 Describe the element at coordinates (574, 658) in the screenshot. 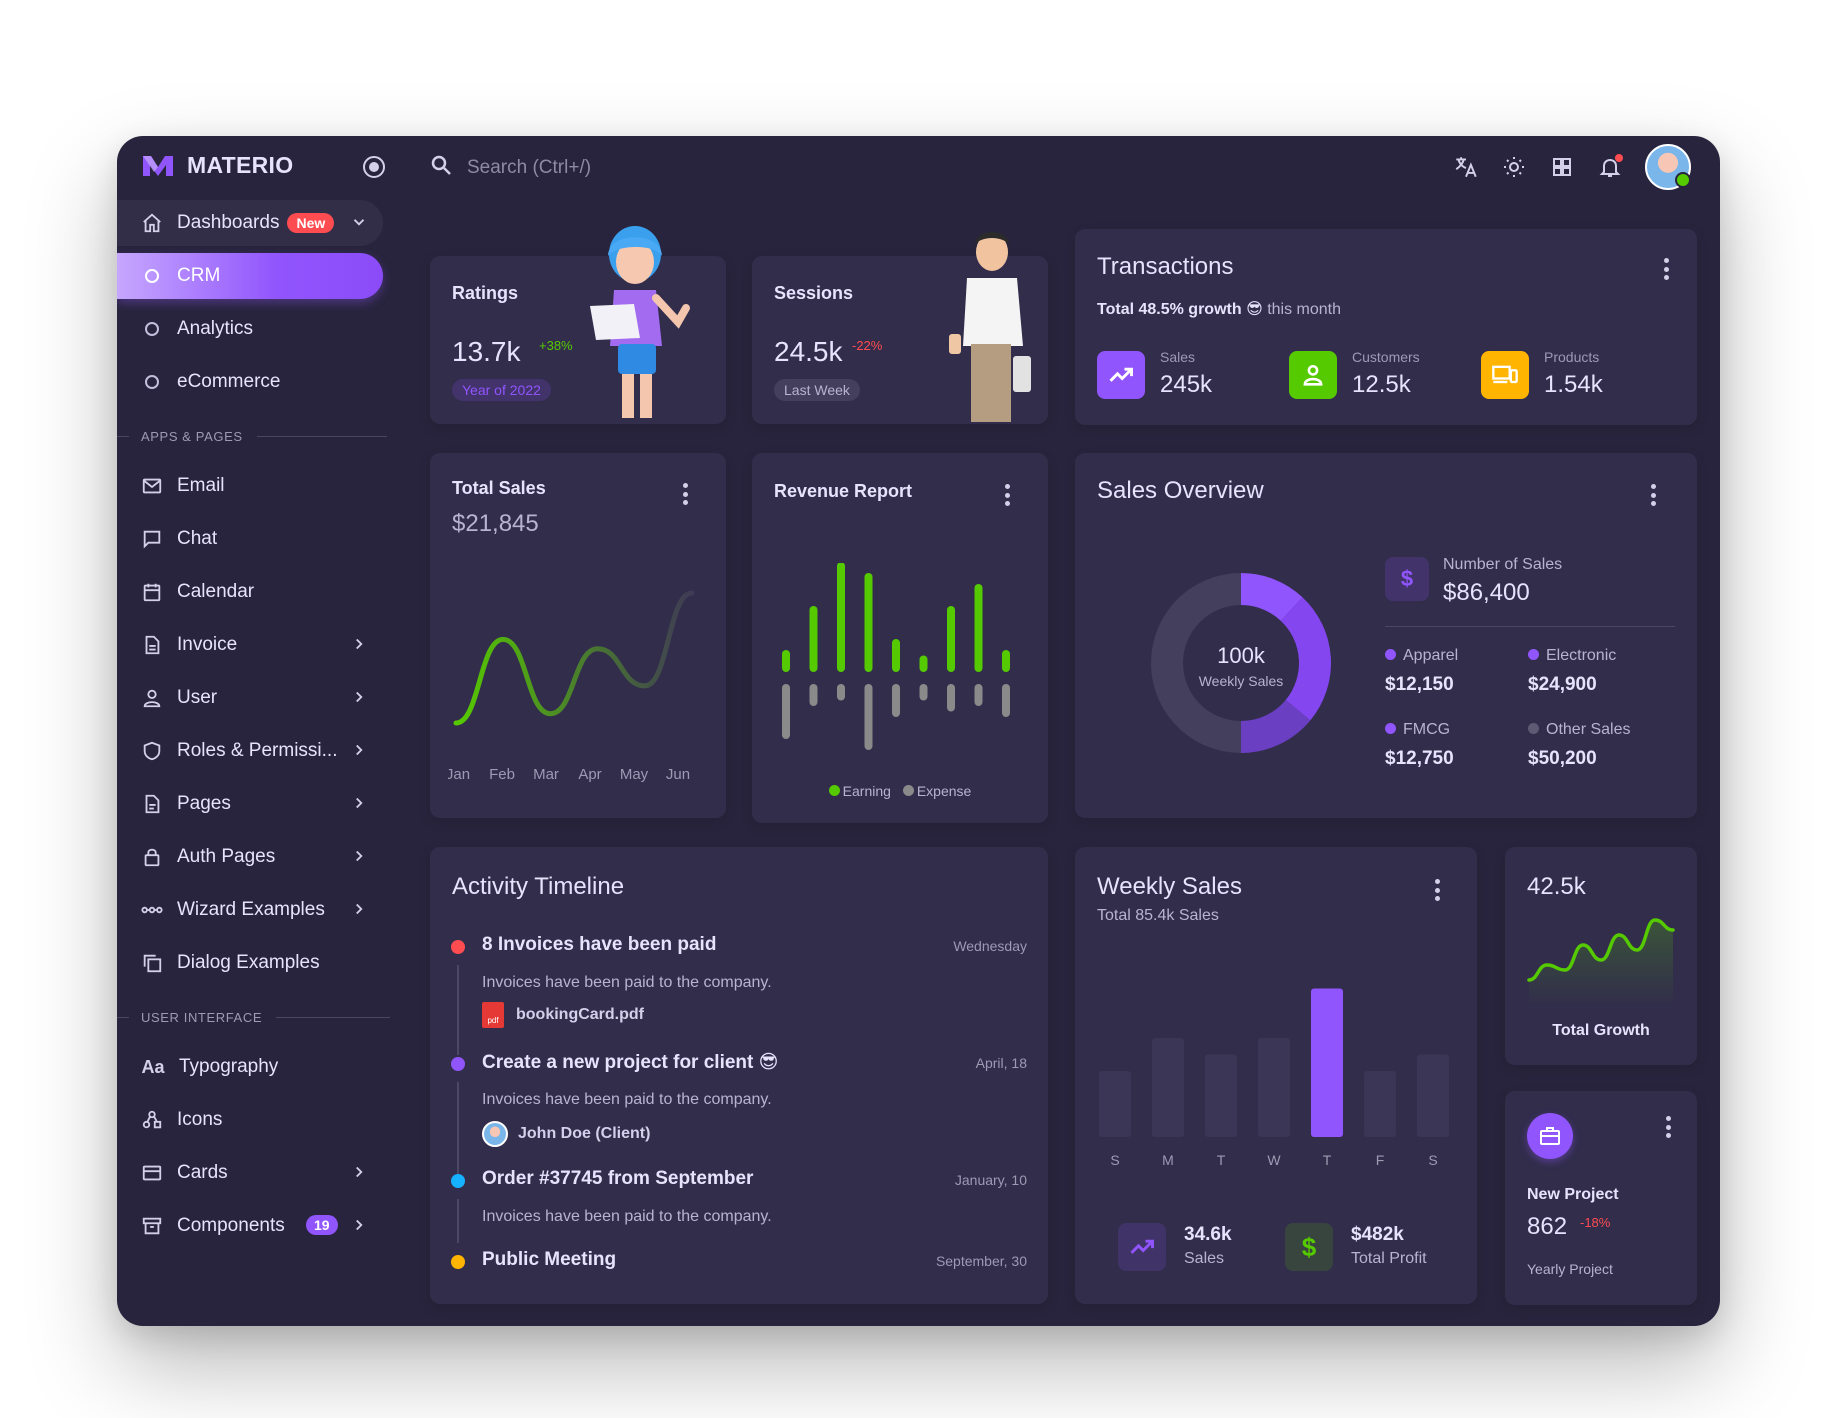

I see `sales-line` at that location.